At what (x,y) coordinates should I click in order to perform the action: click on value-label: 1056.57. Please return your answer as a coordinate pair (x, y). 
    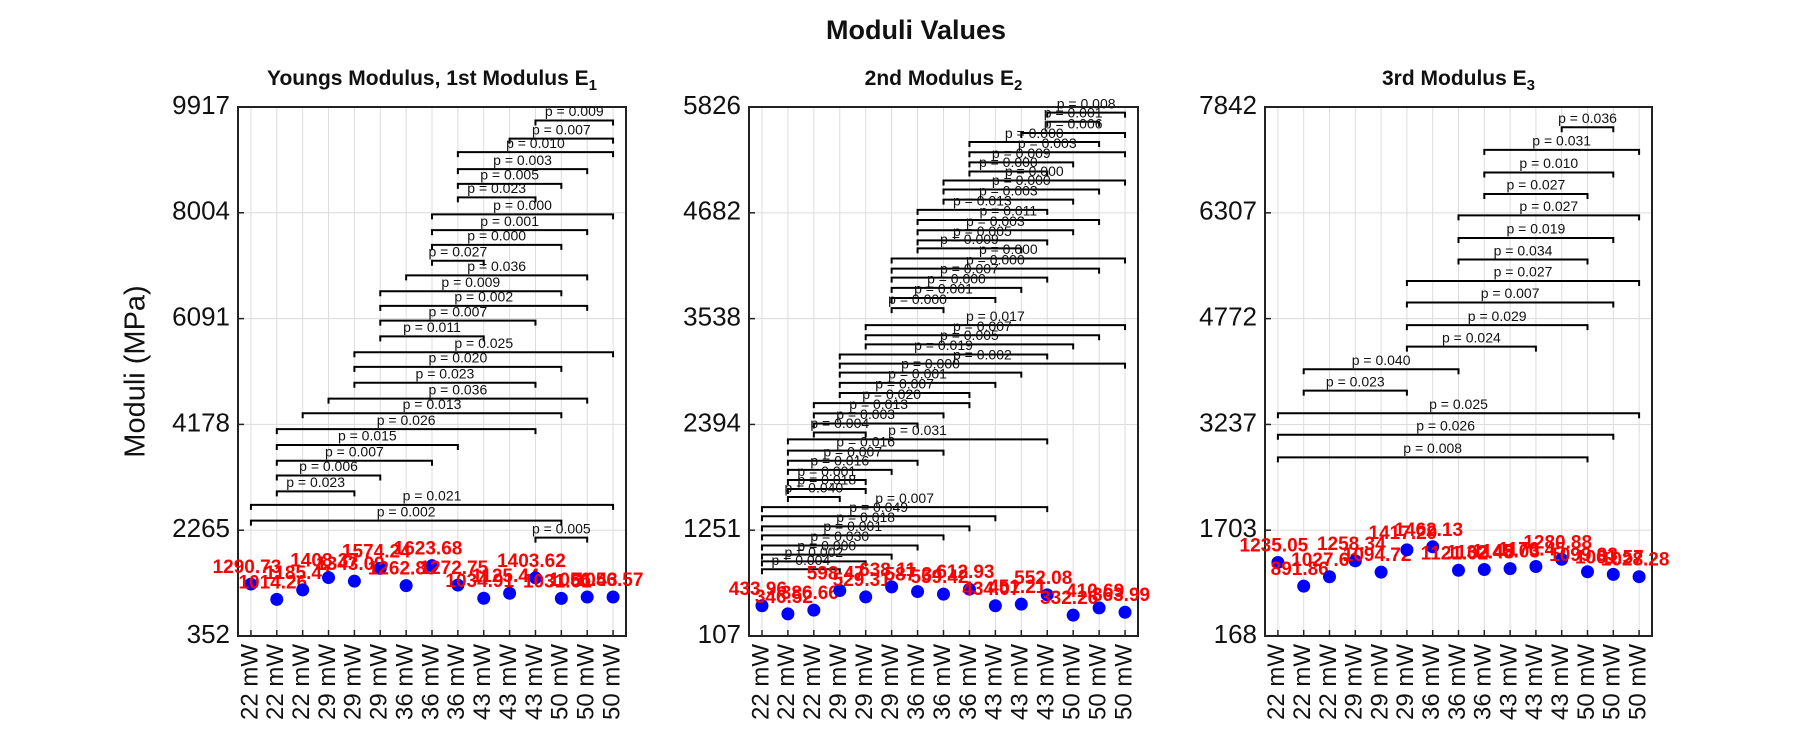
    Looking at the image, I should click on (609, 580).